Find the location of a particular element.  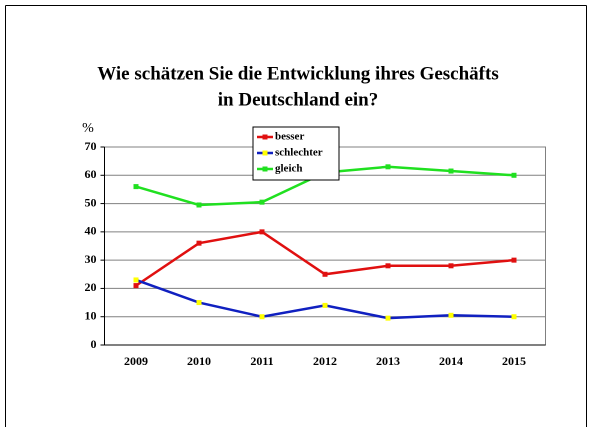

x-tick-label: 2010 is located at coordinates (199, 361).